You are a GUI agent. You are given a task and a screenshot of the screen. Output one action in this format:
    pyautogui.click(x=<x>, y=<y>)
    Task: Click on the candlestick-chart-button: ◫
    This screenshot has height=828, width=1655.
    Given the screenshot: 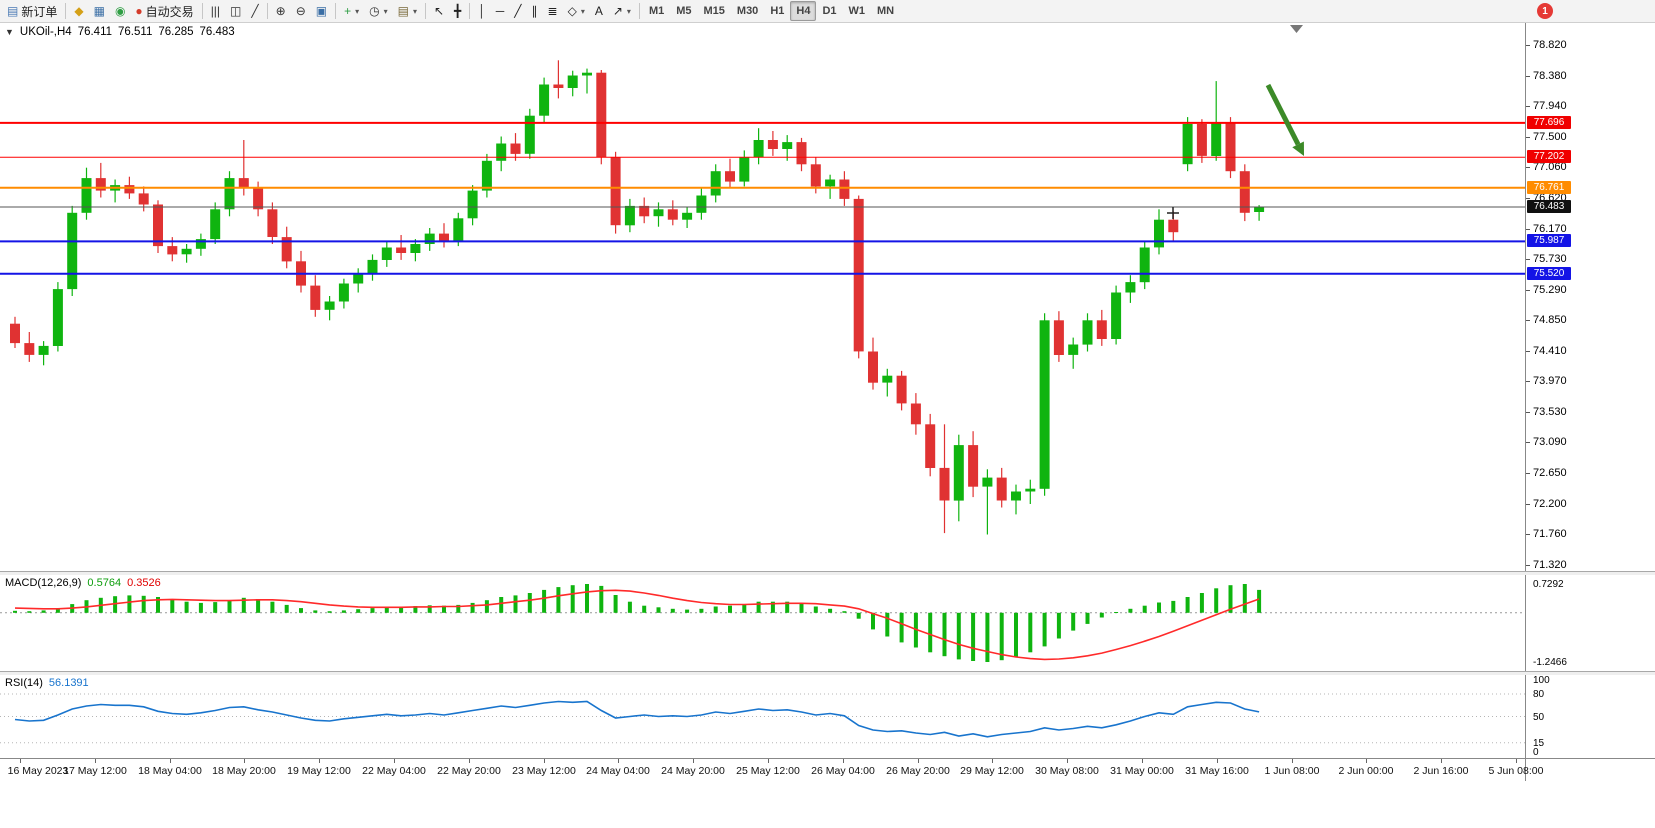 What is the action you would take?
    pyautogui.click(x=235, y=11)
    